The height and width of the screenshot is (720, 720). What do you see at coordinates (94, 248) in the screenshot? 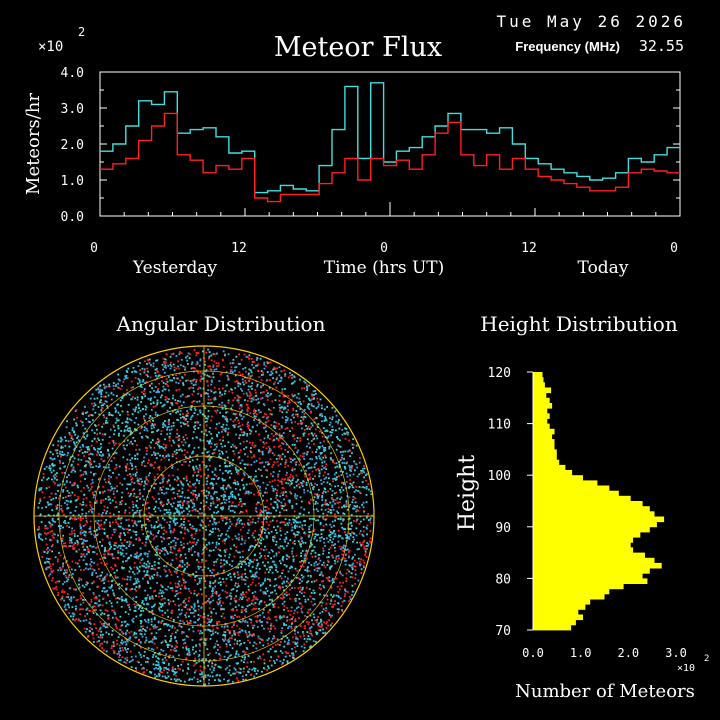
I see `flux-x-tick-label: 0` at bounding box center [94, 248].